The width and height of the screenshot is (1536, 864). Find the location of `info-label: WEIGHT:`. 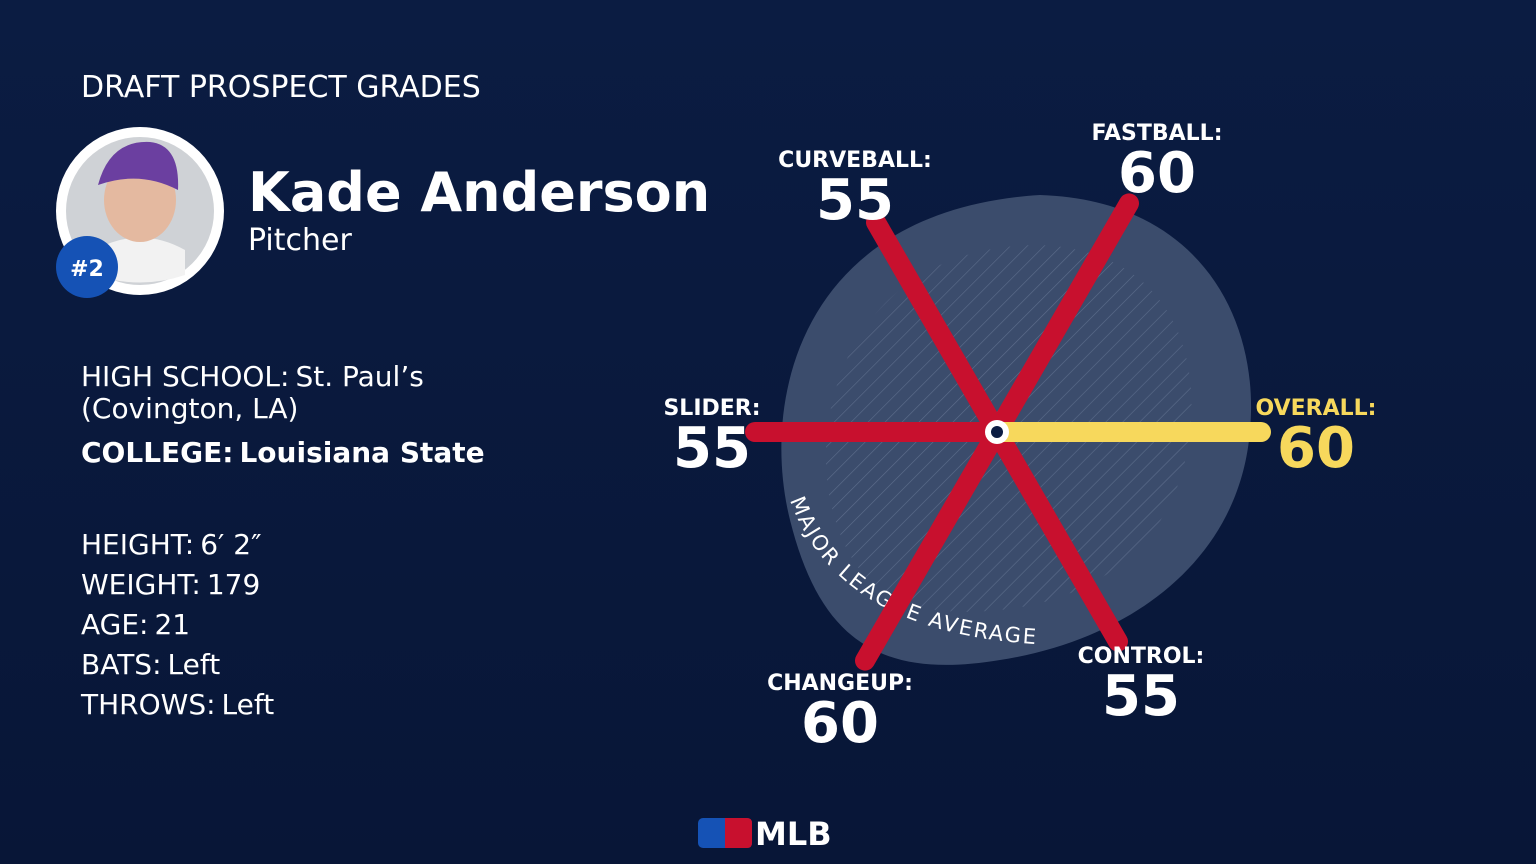

info-label: WEIGHT: is located at coordinates (141, 584).